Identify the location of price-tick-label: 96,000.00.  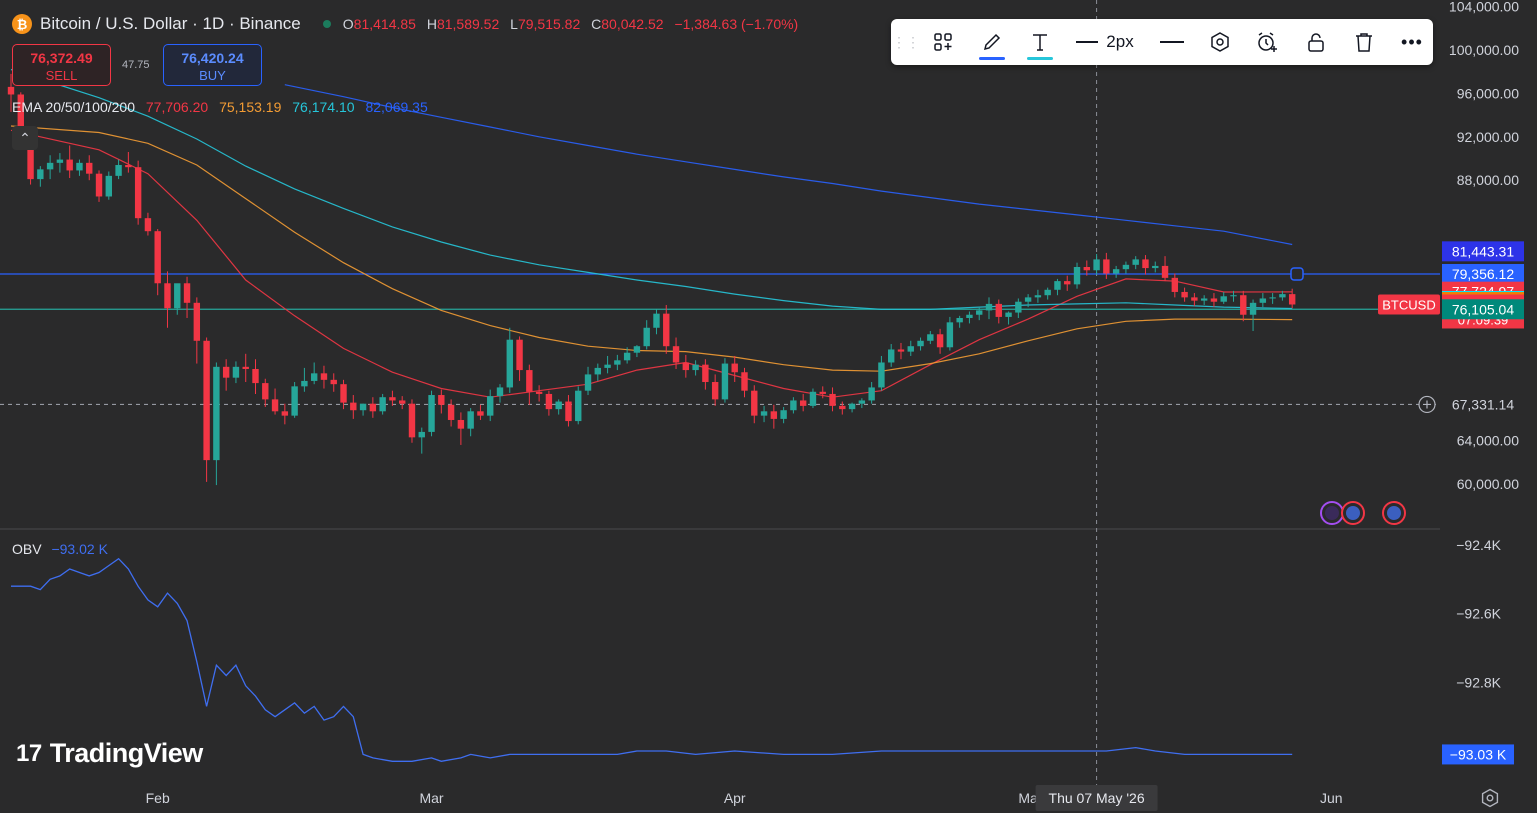
(1488, 93).